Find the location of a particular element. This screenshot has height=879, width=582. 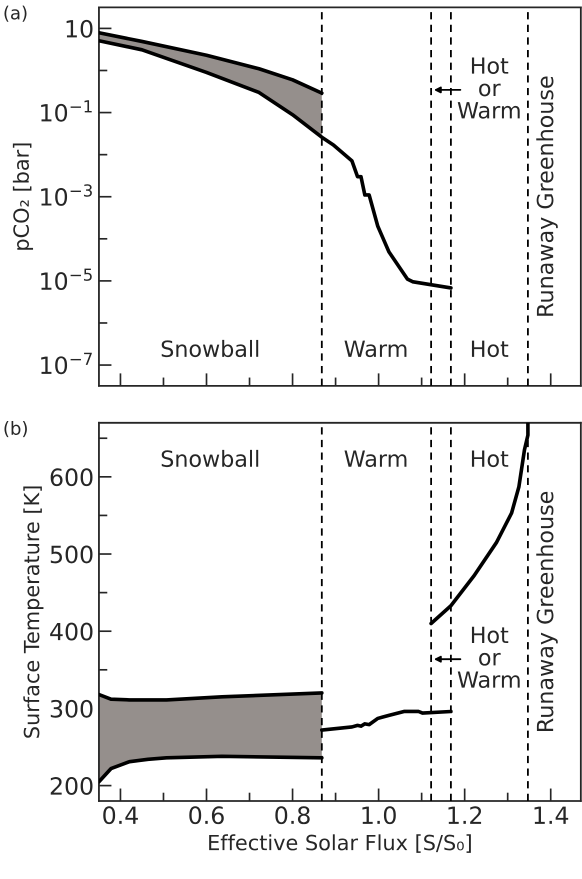

x-tick-label: 1.0 is located at coordinates (379, 815).